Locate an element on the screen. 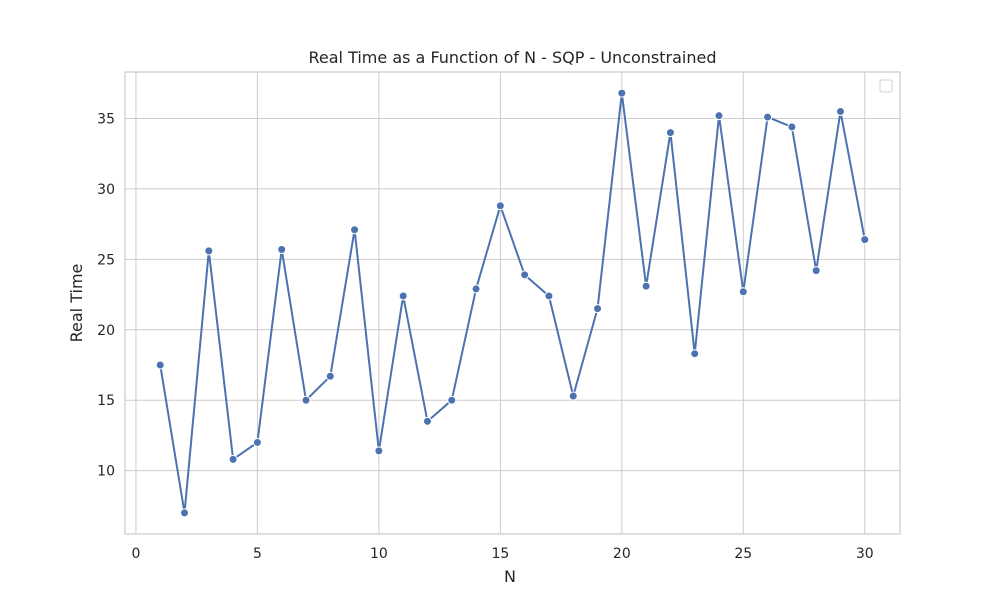  x-tick-label: 20 is located at coordinates (622, 554).